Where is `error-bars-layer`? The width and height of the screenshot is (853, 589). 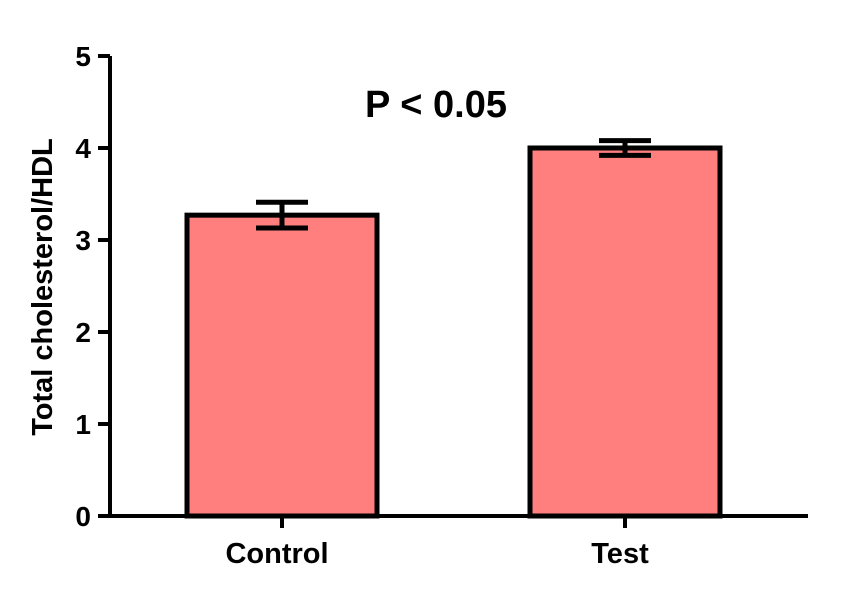
error-bars-layer is located at coordinates (453, 184).